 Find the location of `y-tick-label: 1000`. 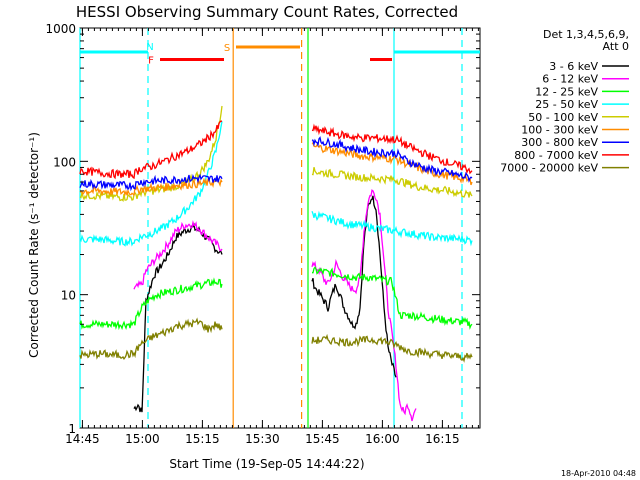

y-tick-label: 1000 is located at coordinates (60, 29).